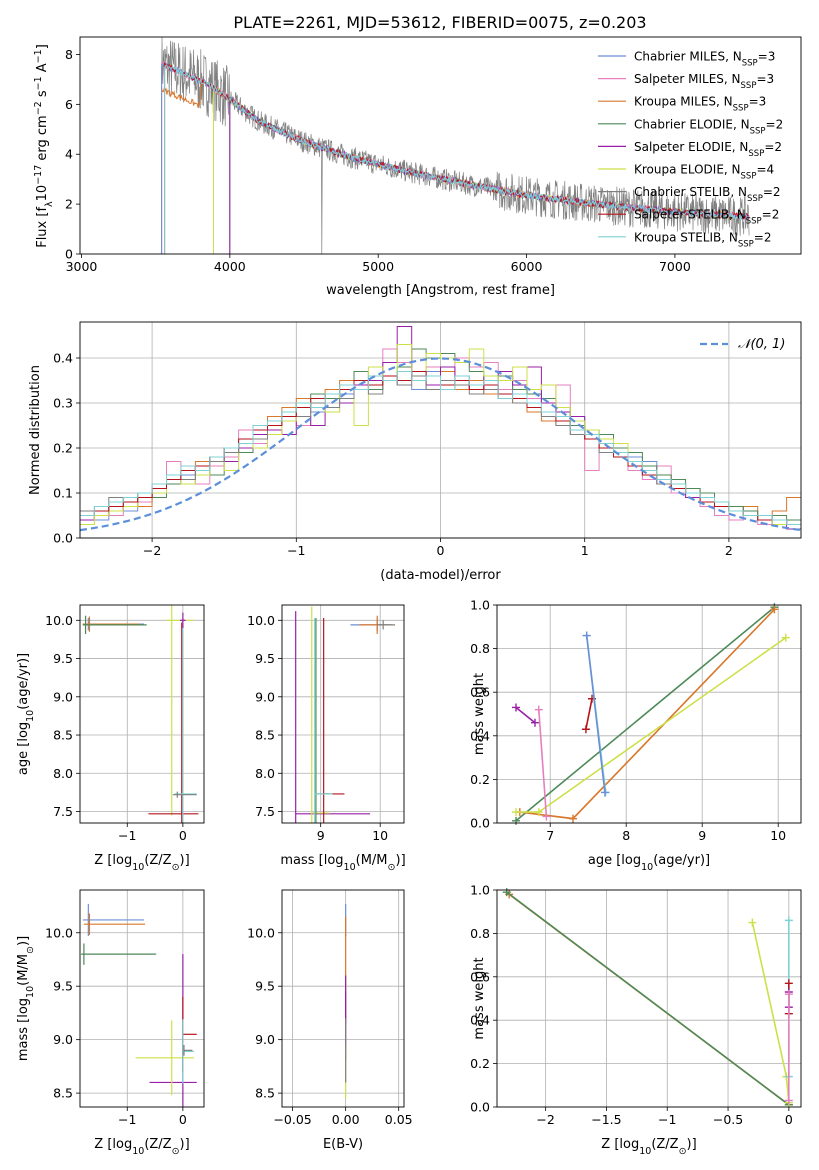 The width and height of the screenshot is (819, 1170). What do you see at coordinates (63, 538) in the screenshot?
I see `y-tick-label: 0.0` at bounding box center [63, 538].